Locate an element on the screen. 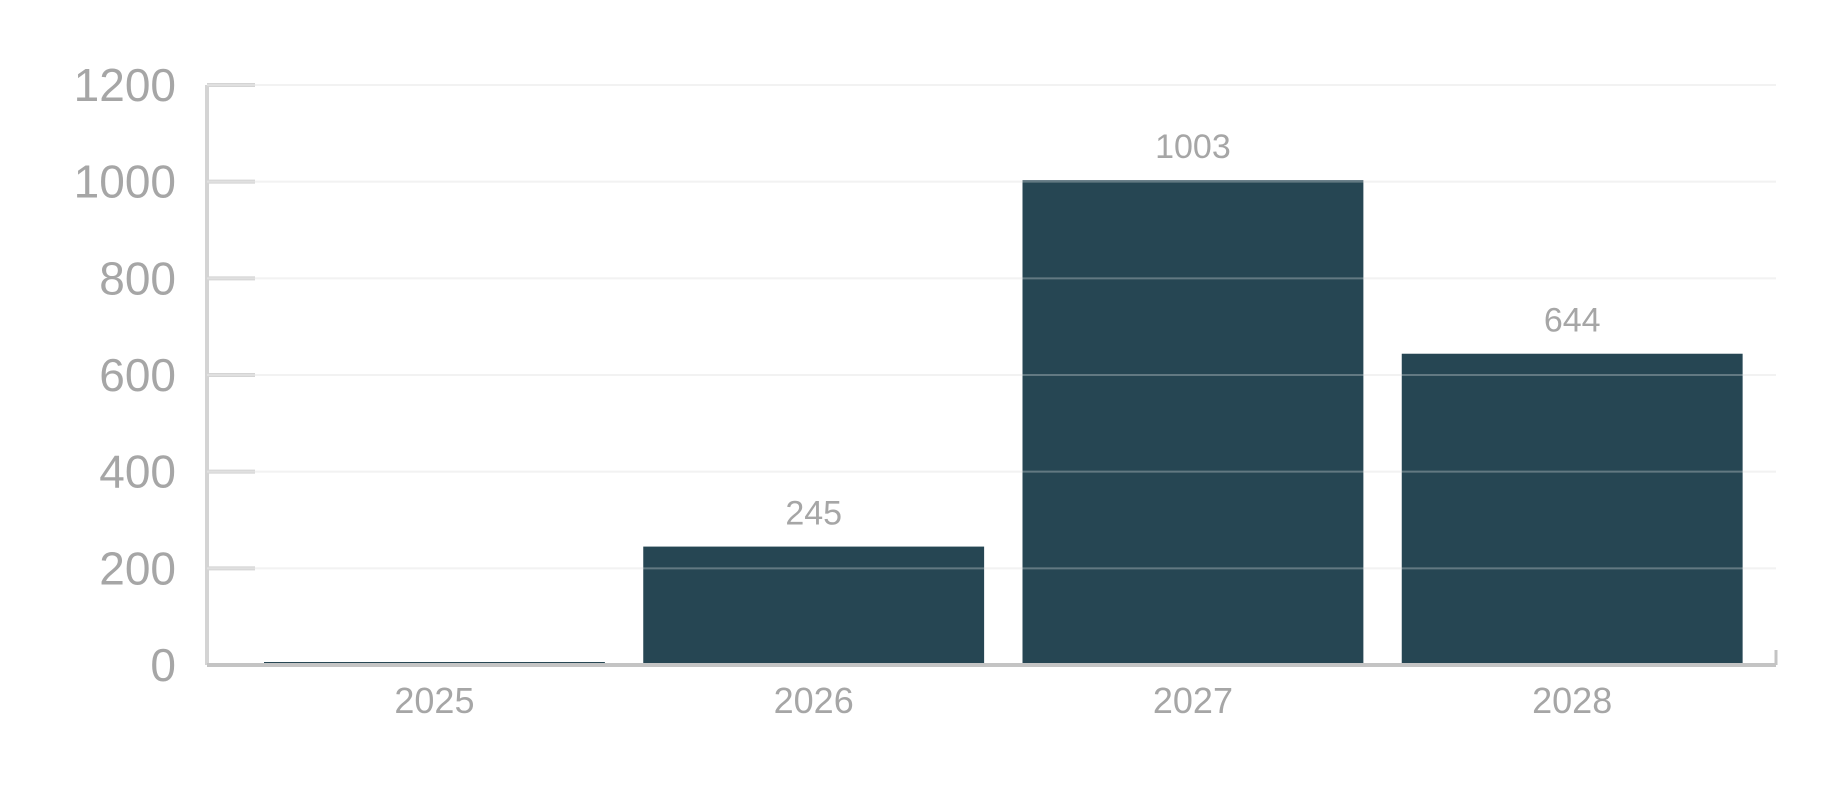  ytick-label: 1200 is located at coordinates (125, 85).